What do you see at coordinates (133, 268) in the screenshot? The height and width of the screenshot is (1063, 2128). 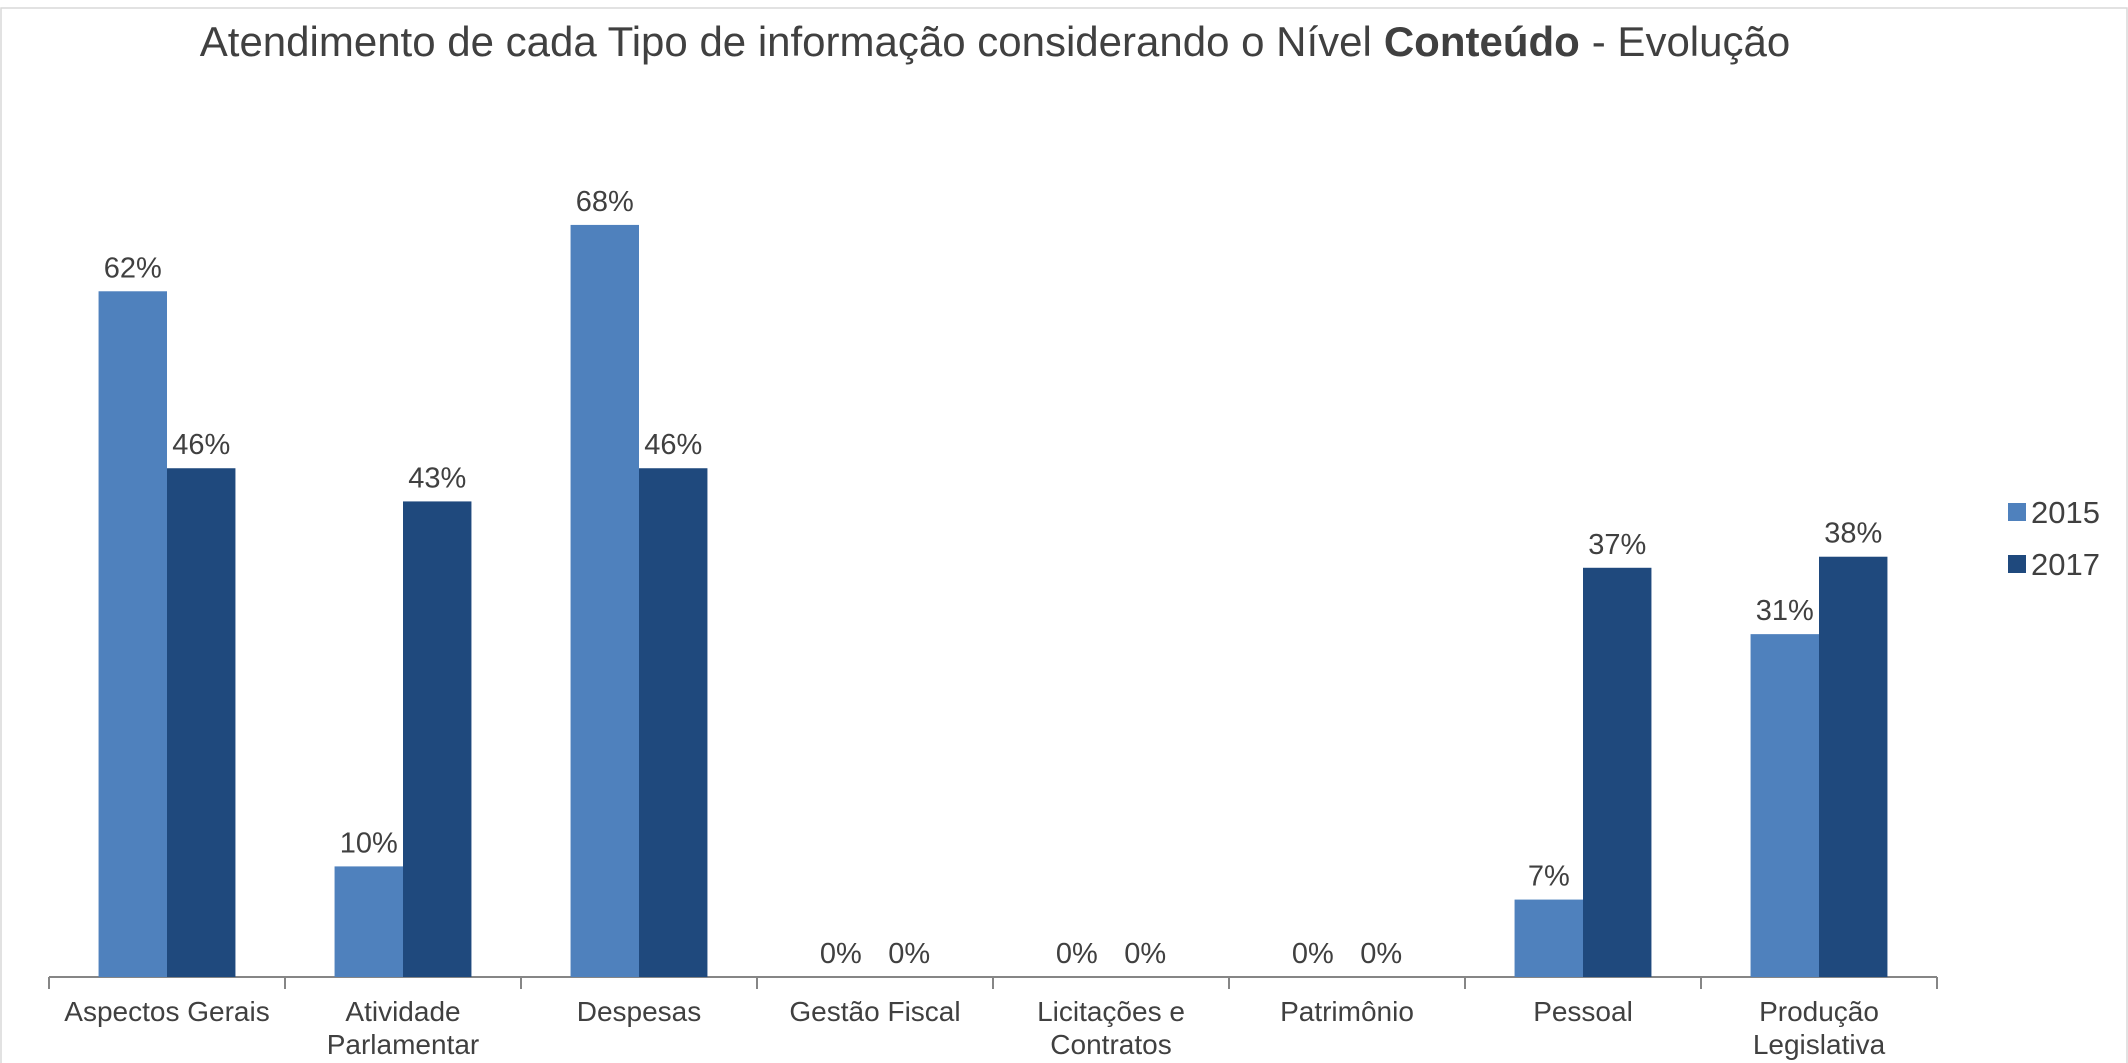 I see `data-label: 62%` at bounding box center [133, 268].